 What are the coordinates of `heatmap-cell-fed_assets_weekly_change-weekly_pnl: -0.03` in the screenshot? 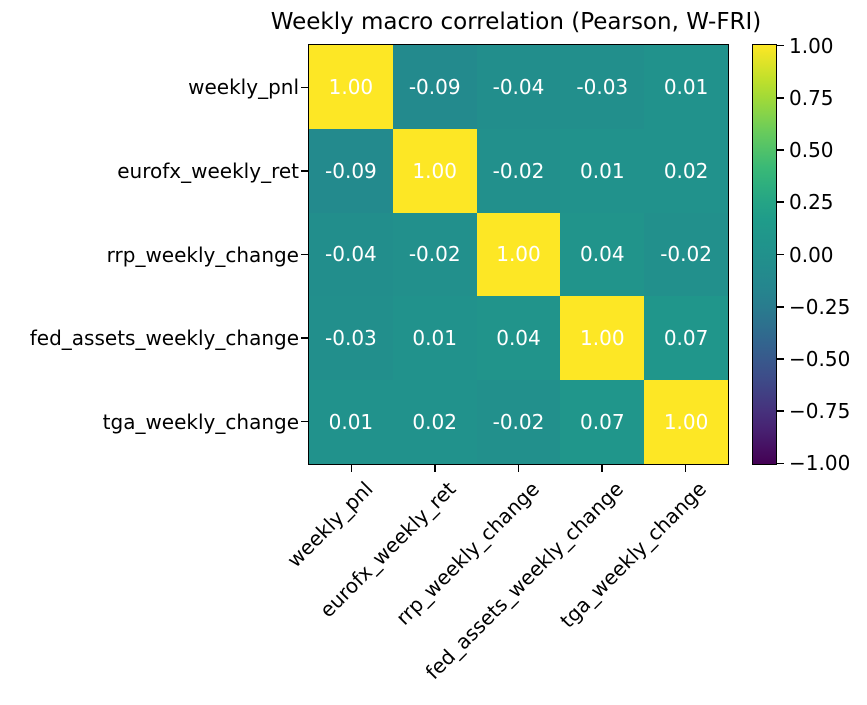 It's located at (351, 338).